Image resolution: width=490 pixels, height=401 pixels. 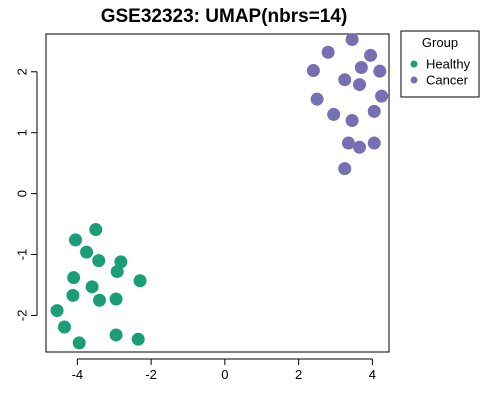 I want to click on legend-title: Group, so click(x=440, y=42).